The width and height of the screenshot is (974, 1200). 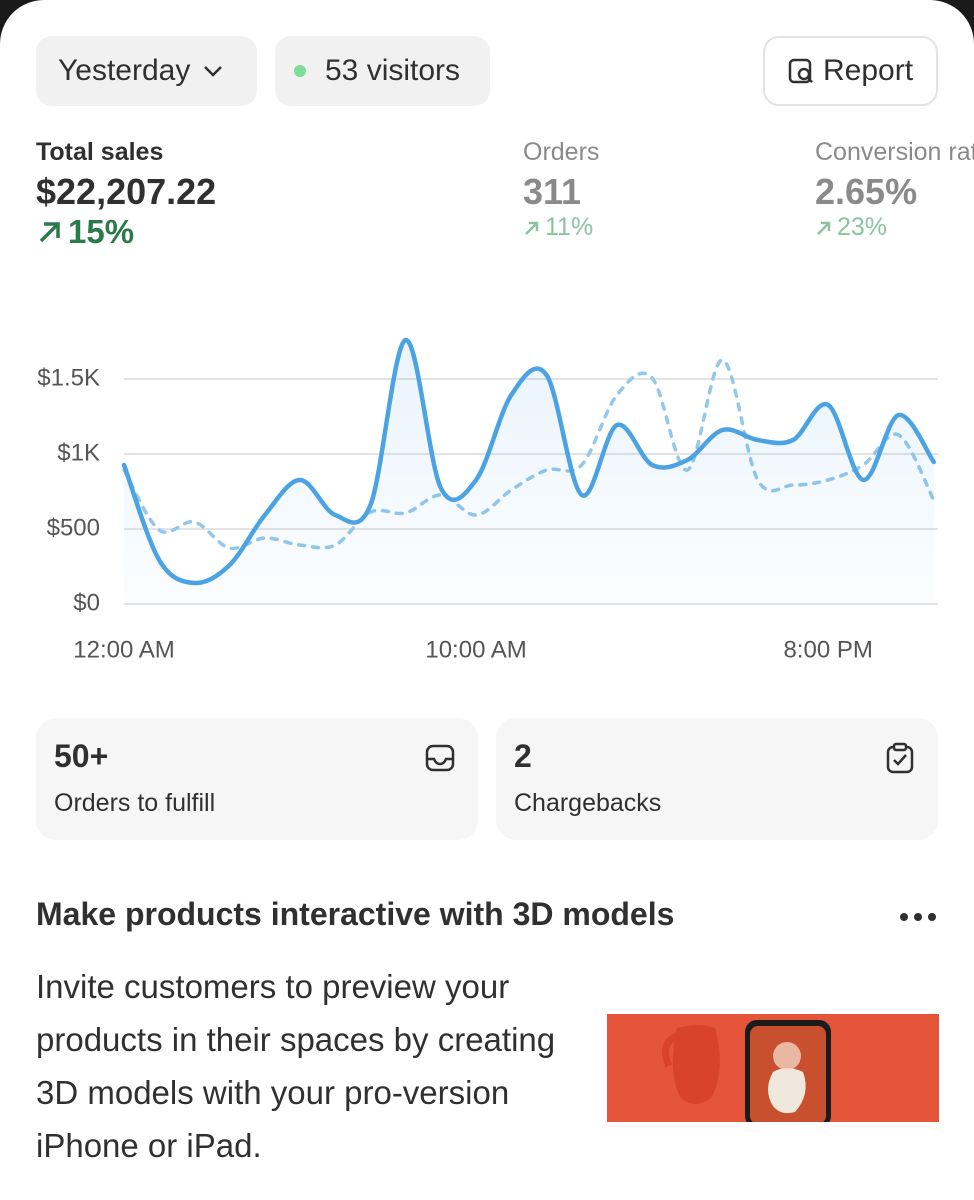 What do you see at coordinates (78, 452) in the screenshot?
I see `y-tick-label: $1K` at bounding box center [78, 452].